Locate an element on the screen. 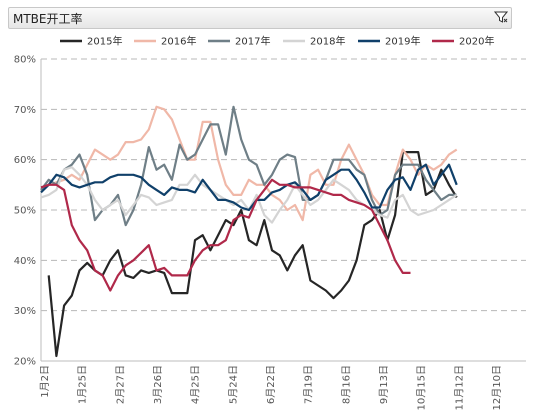  x-tick-label: 2月27日 is located at coordinates (120, 384).